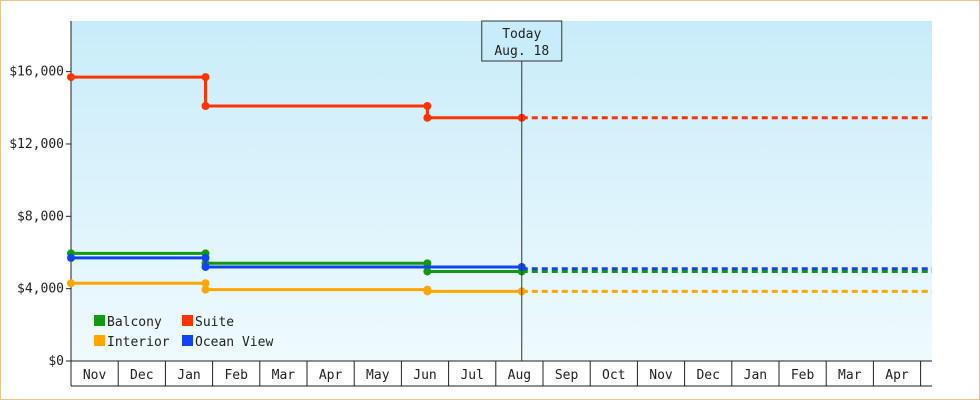  I want to click on y-tick-label: $12,000, so click(36, 144).